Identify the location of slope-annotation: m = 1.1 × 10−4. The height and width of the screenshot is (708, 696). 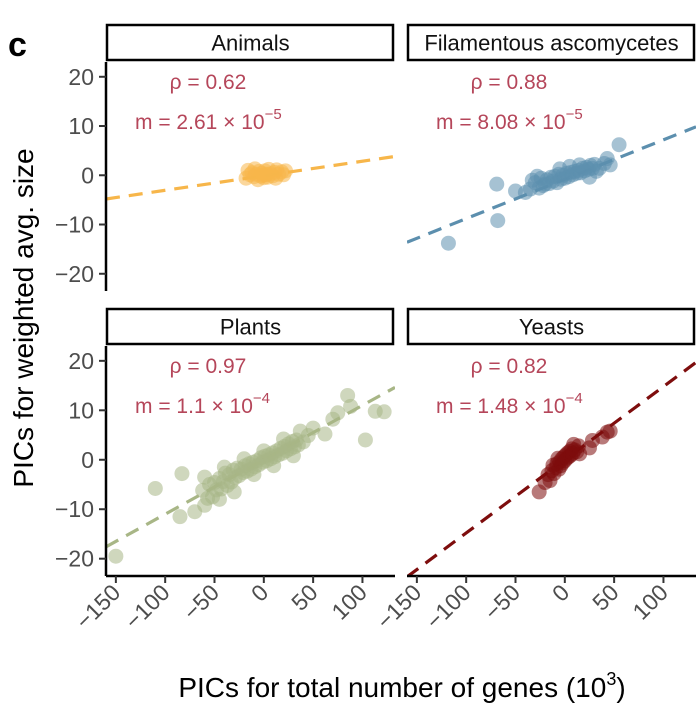
(202, 404).